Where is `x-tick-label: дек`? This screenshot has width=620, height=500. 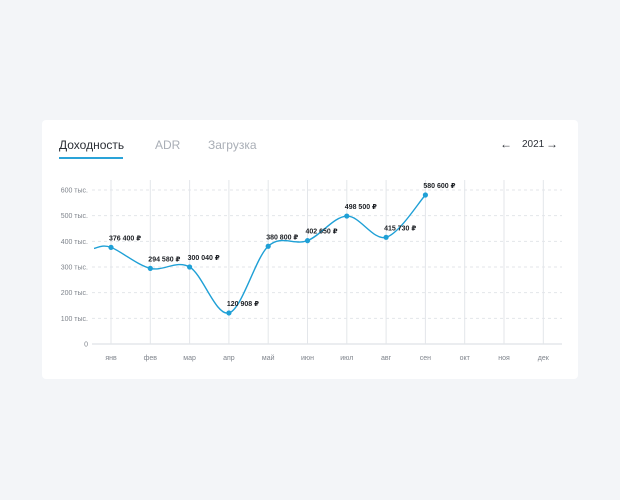
x-tick-label: дек is located at coordinates (544, 358).